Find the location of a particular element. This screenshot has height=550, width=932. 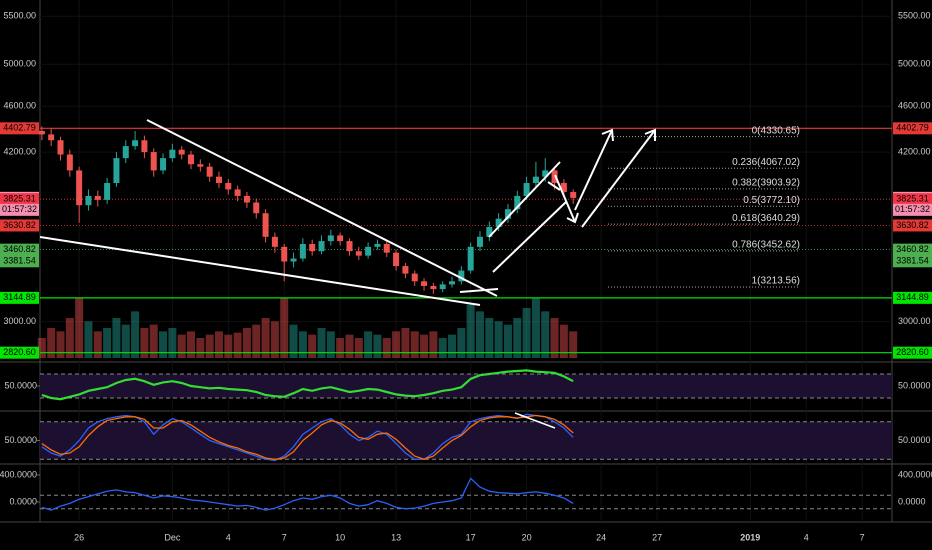

price-label: 3144.89 is located at coordinates (912, 297).